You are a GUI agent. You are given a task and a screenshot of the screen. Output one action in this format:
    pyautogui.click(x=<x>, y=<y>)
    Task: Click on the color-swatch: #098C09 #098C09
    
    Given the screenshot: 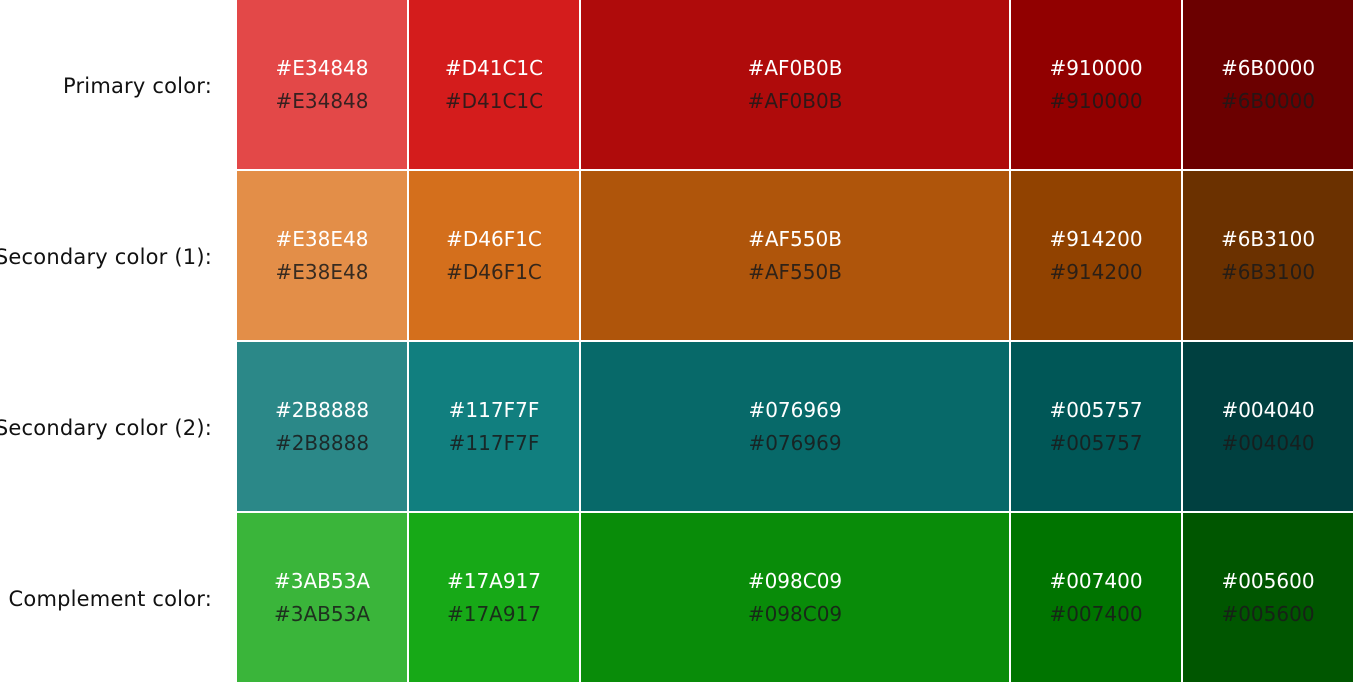 What is the action you would take?
    pyautogui.click(x=795, y=597)
    